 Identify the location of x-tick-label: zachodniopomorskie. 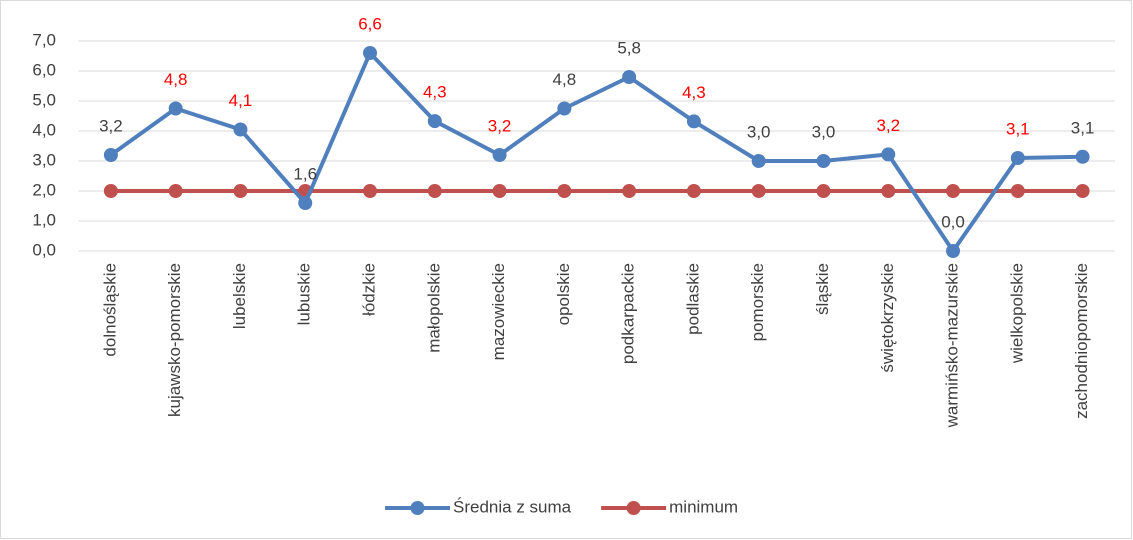
(1081, 341).